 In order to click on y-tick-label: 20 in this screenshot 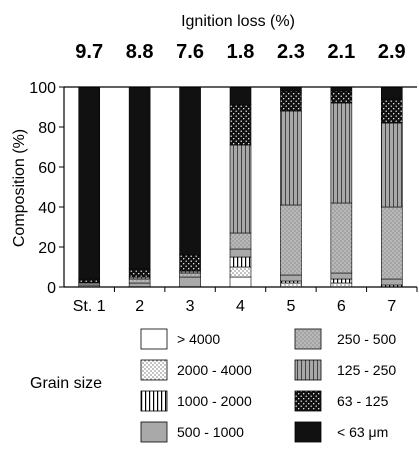, I will do `click(47, 248)`.